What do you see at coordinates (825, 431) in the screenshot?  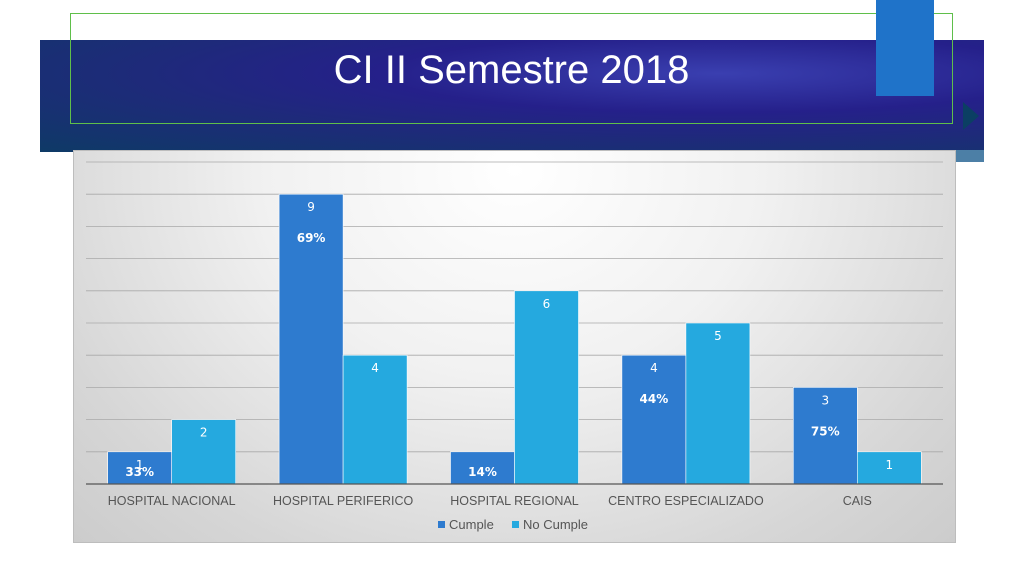 I see `percent-label: 75%` at bounding box center [825, 431].